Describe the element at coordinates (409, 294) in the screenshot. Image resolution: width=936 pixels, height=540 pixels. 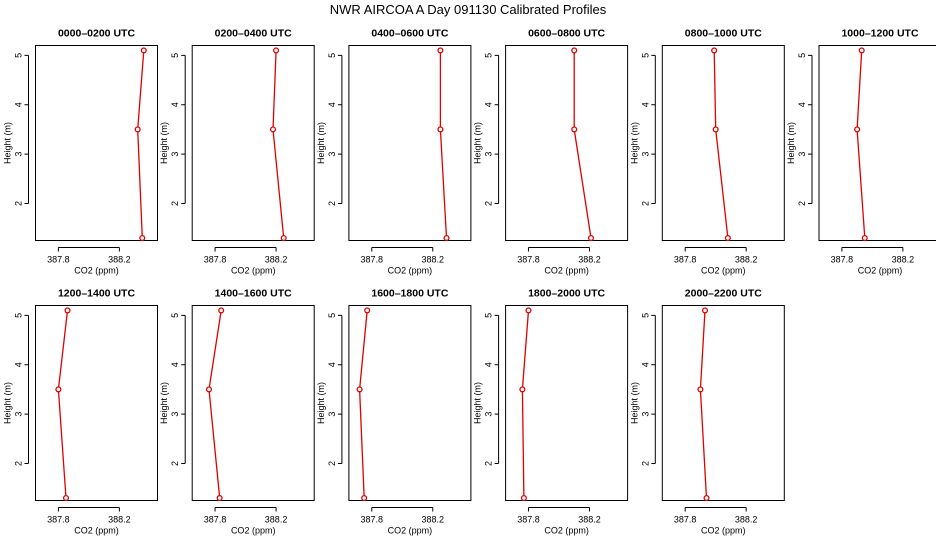
I see `panel-title: 1600–1800 UTC` at that location.